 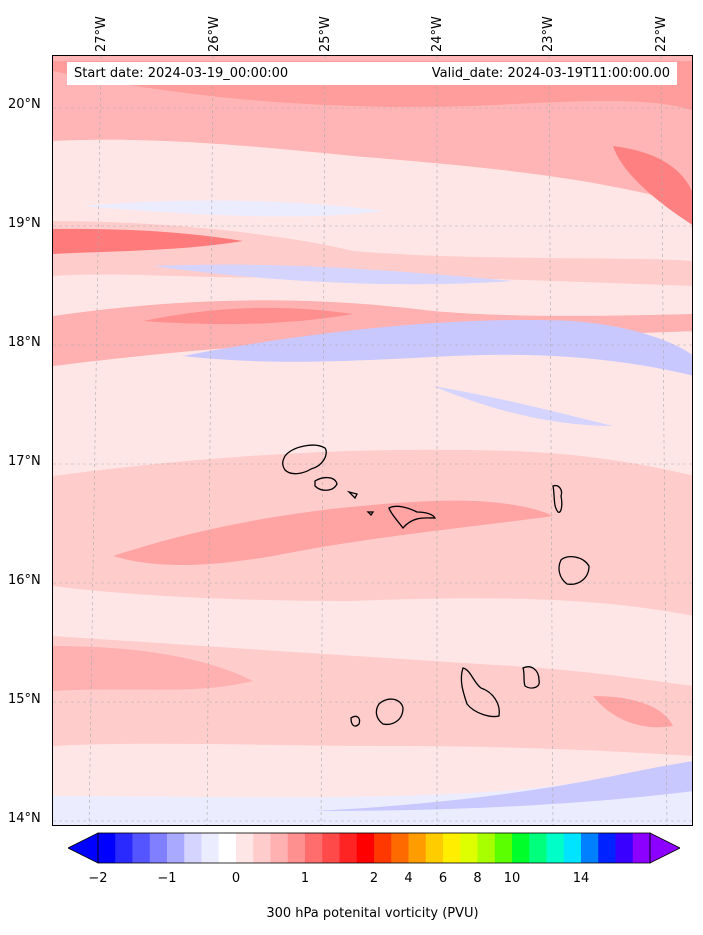 I want to click on colorbar-tick-label: 0, so click(x=236, y=878).